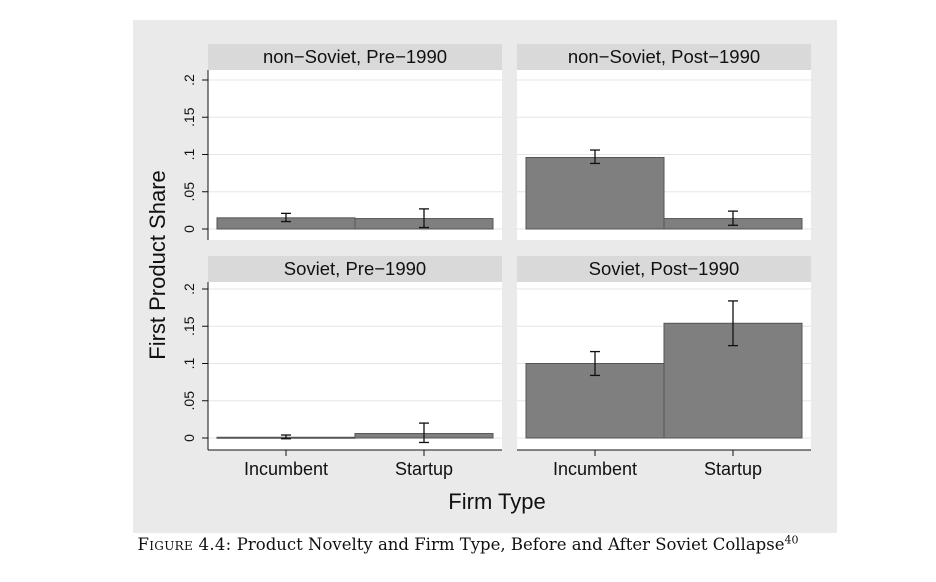 Image resolution: width=936 pixels, height=582 pixels. I want to click on panel-title: non−Soviet, Pre−1990, so click(355, 56).